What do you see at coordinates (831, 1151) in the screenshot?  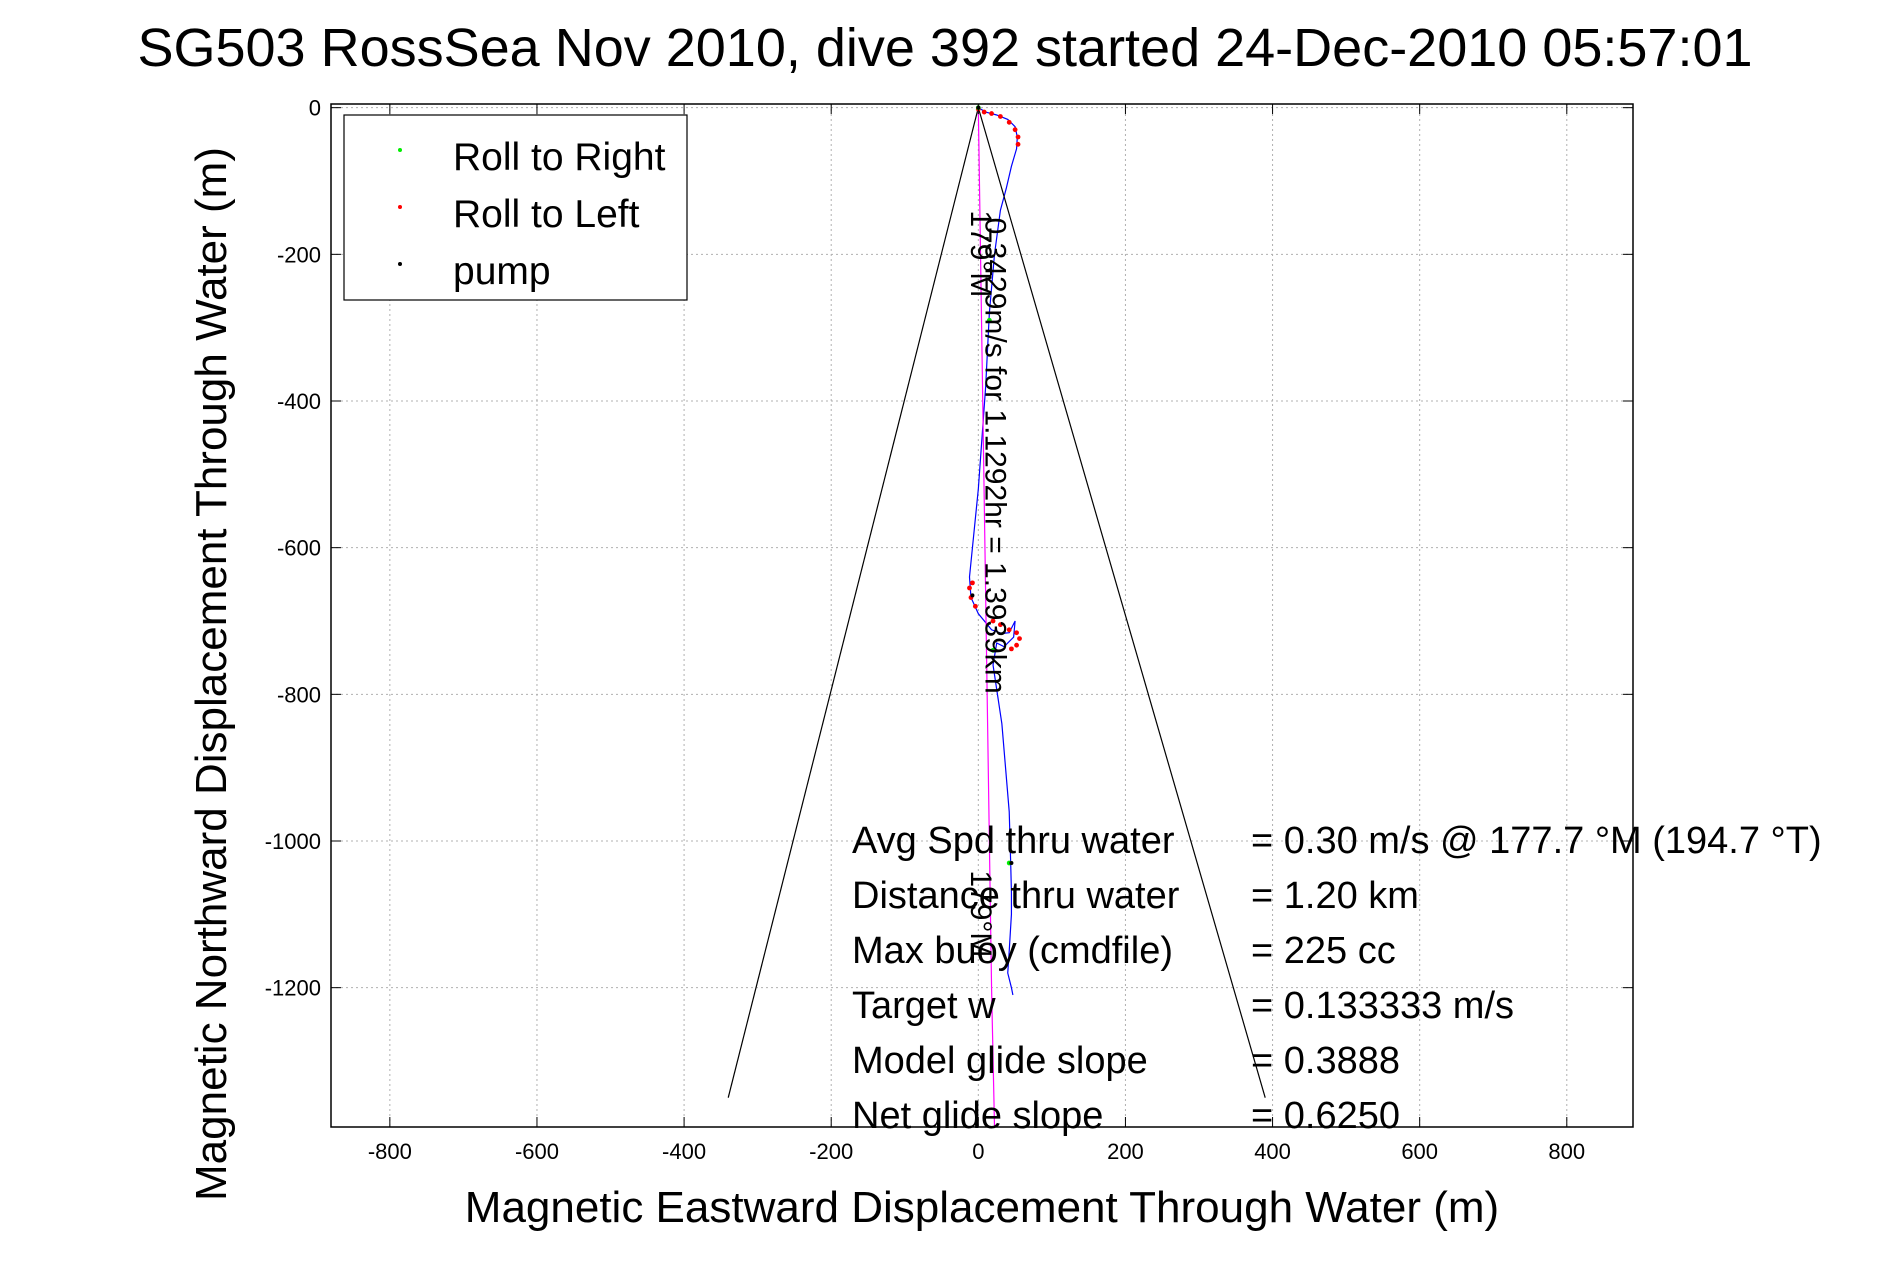 I see `x-tick-label: -200` at bounding box center [831, 1151].